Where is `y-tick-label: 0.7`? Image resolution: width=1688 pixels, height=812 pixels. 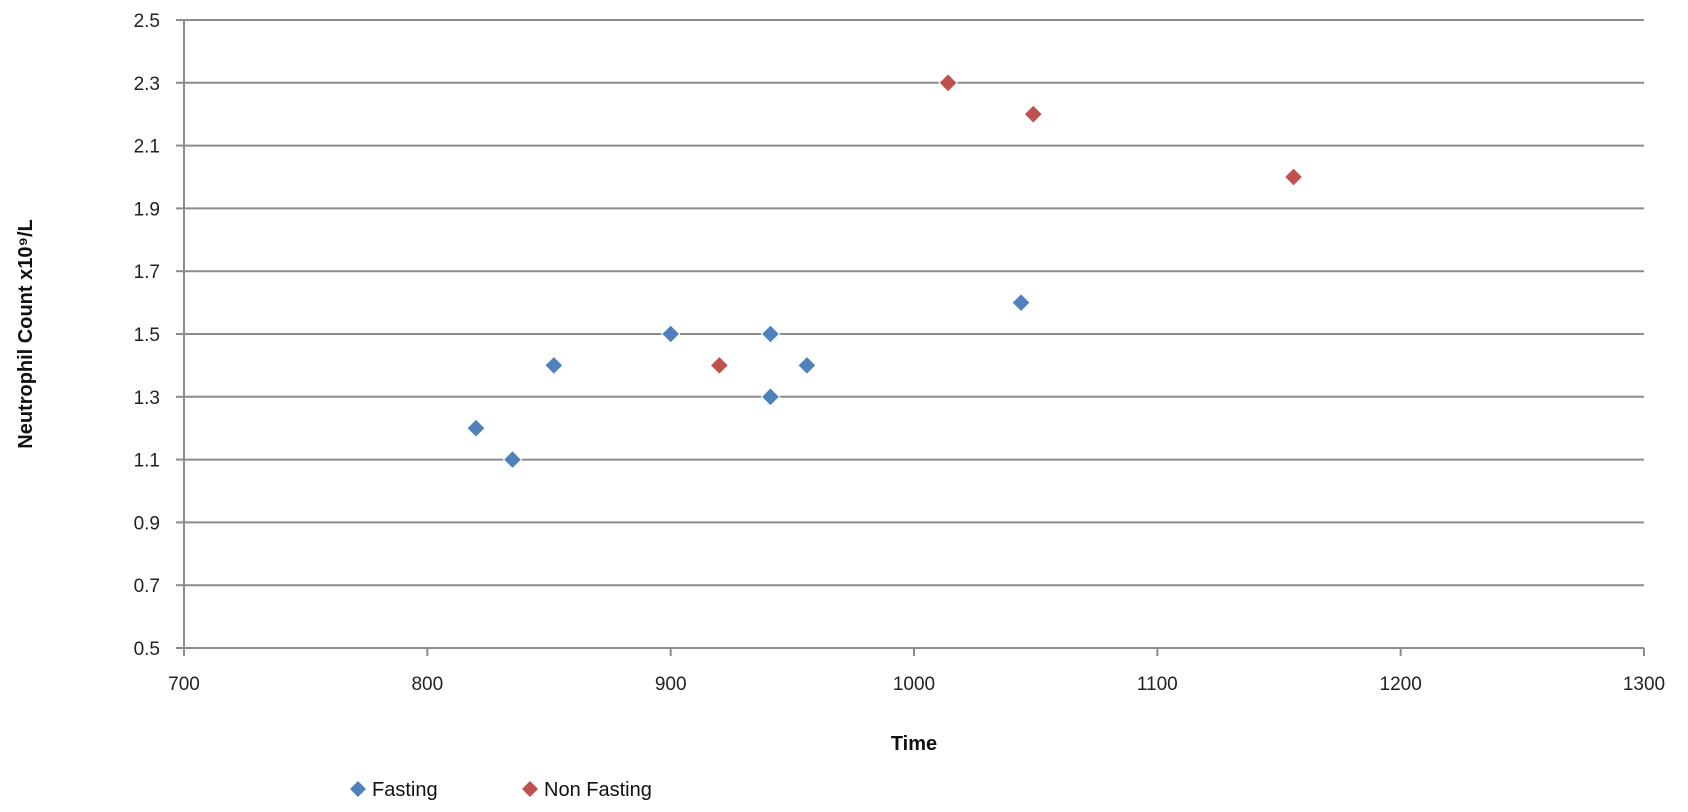 y-tick-label: 0.7 is located at coordinates (147, 586).